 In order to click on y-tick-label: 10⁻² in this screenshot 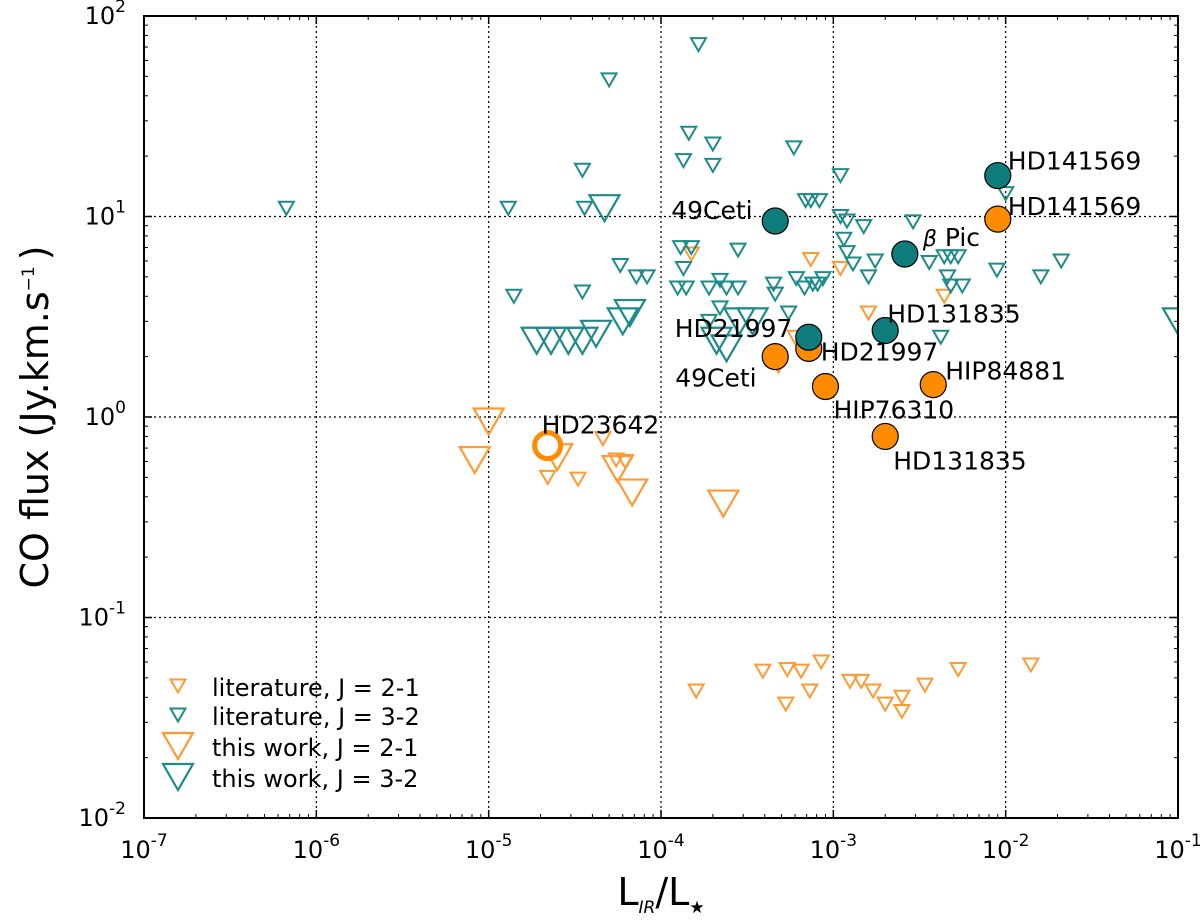, I will do `click(103, 815)`.